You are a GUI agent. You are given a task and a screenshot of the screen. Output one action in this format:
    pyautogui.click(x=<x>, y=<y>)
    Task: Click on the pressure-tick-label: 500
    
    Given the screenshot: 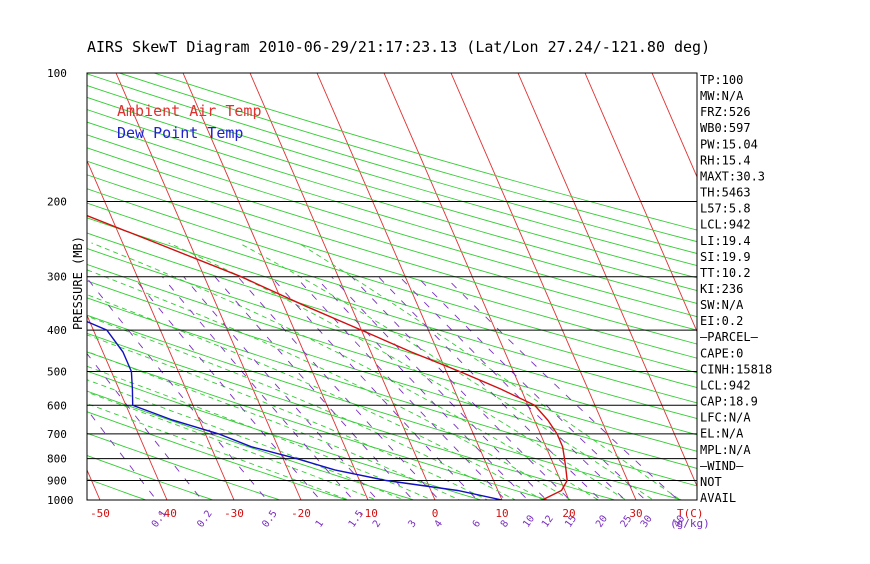 What is the action you would take?
    pyautogui.click(x=57, y=371)
    